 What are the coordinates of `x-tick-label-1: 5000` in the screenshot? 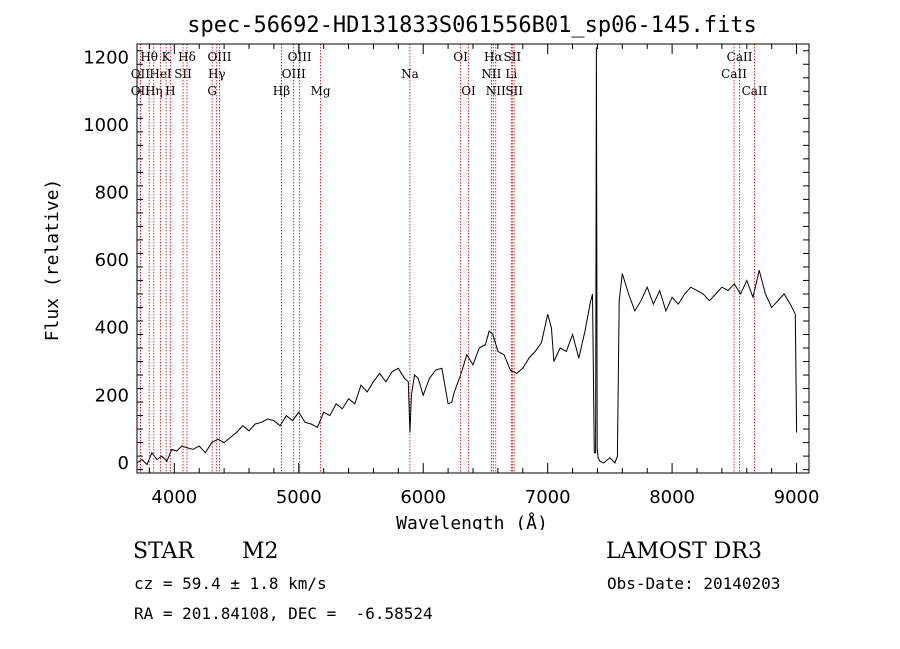 It's located at (299, 497).